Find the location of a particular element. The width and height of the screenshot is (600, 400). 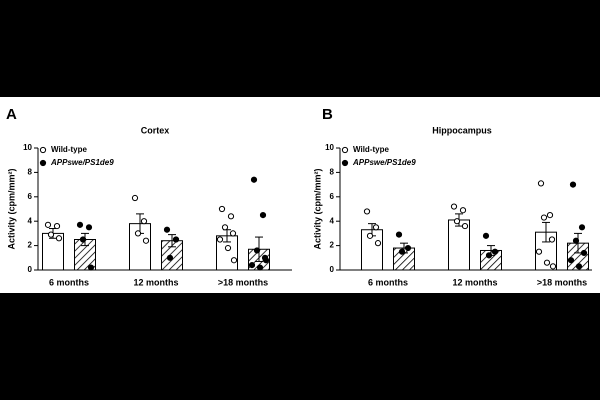

panel-label: B is located at coordinates (327, 114).